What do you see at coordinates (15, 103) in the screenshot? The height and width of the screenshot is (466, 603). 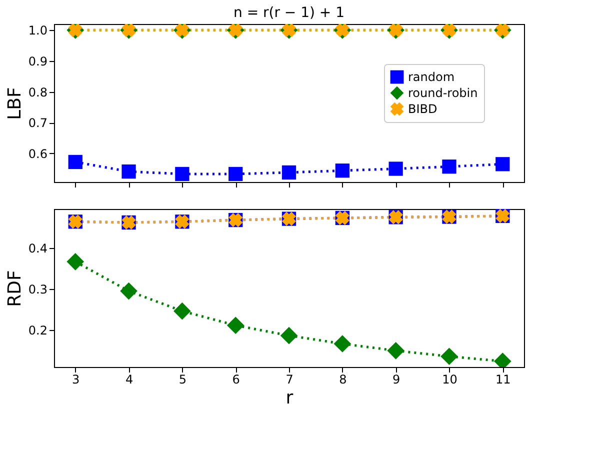 I see `y-axis-title: LBF` at bounding box center [15, 103].